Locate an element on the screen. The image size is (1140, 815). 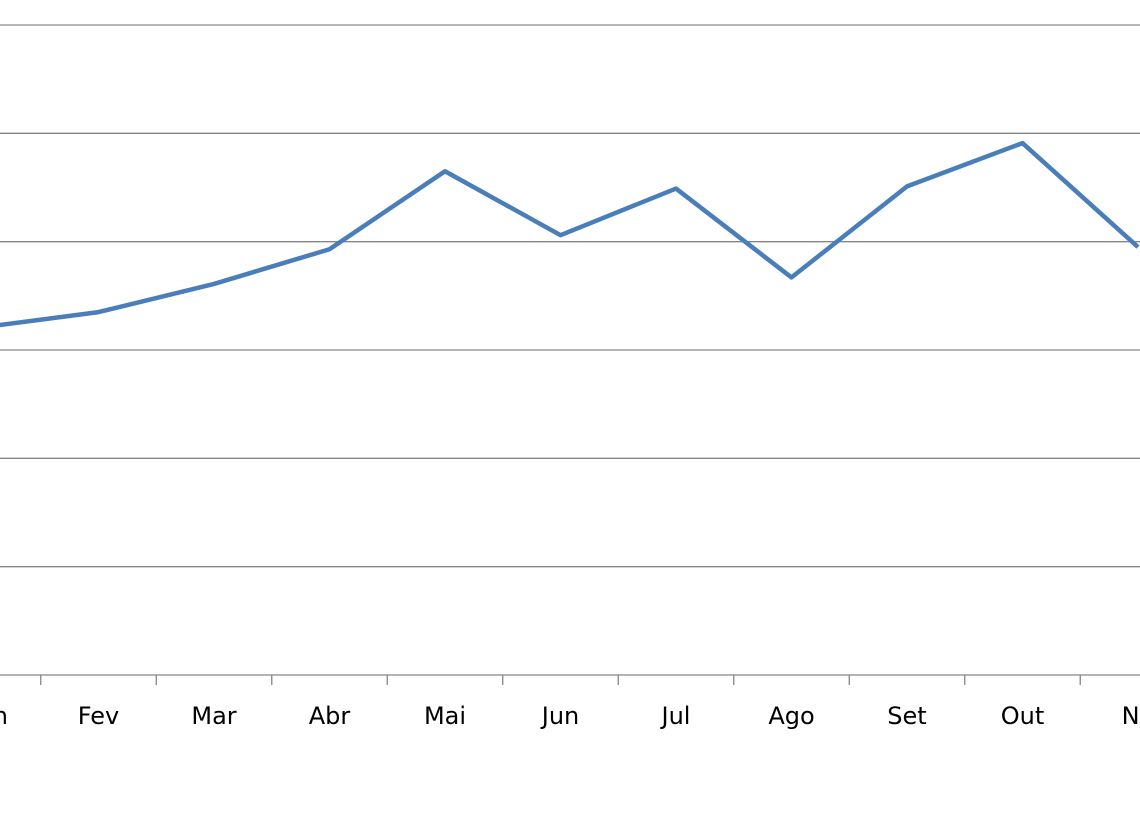
x-tick-label: Jul is located at coordinates (675, 716).